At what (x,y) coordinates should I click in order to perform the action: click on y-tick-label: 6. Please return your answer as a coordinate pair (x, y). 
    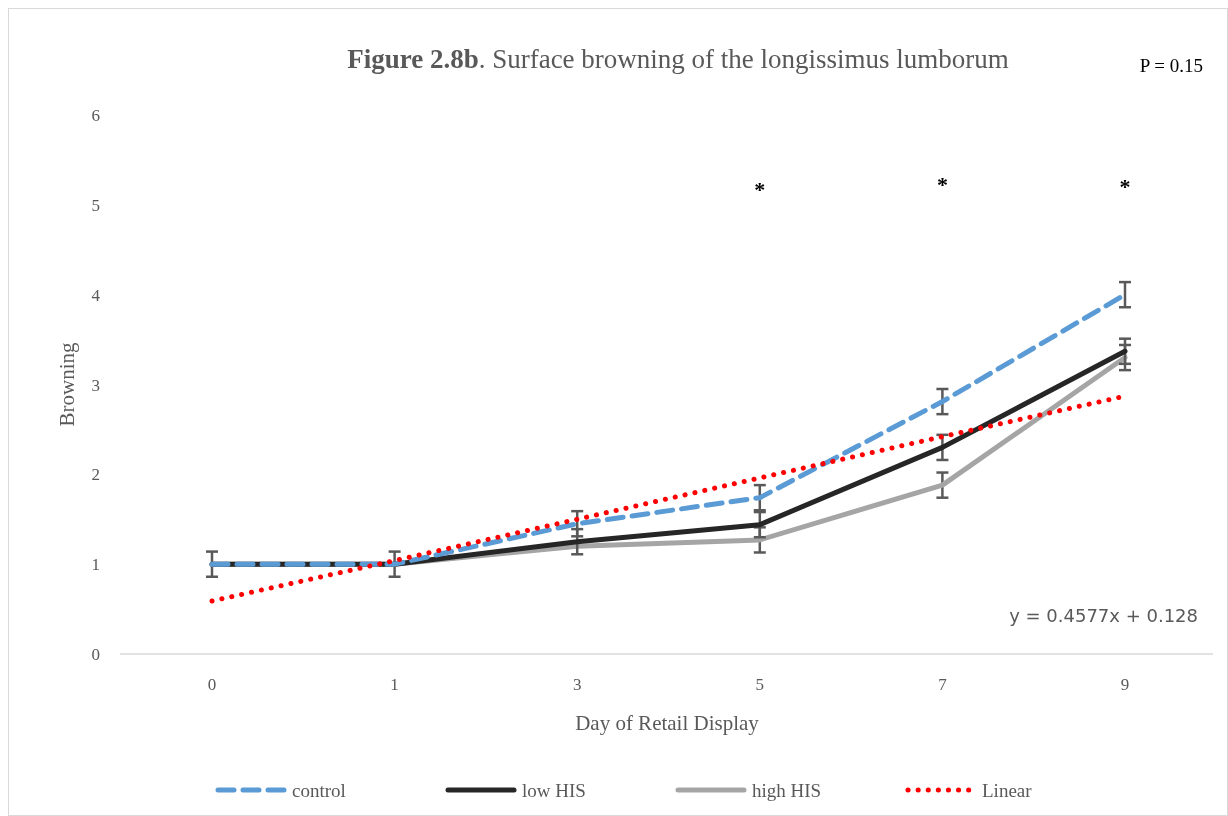
    Looking at the image, I should click on (95, 115).